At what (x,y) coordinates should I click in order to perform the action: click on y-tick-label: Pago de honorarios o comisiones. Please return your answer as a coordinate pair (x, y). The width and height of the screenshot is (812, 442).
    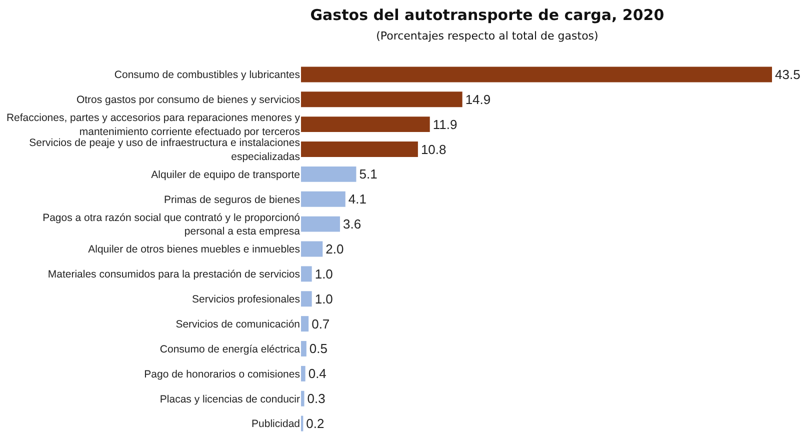
    Looking at the image, I should click on (222, 374).